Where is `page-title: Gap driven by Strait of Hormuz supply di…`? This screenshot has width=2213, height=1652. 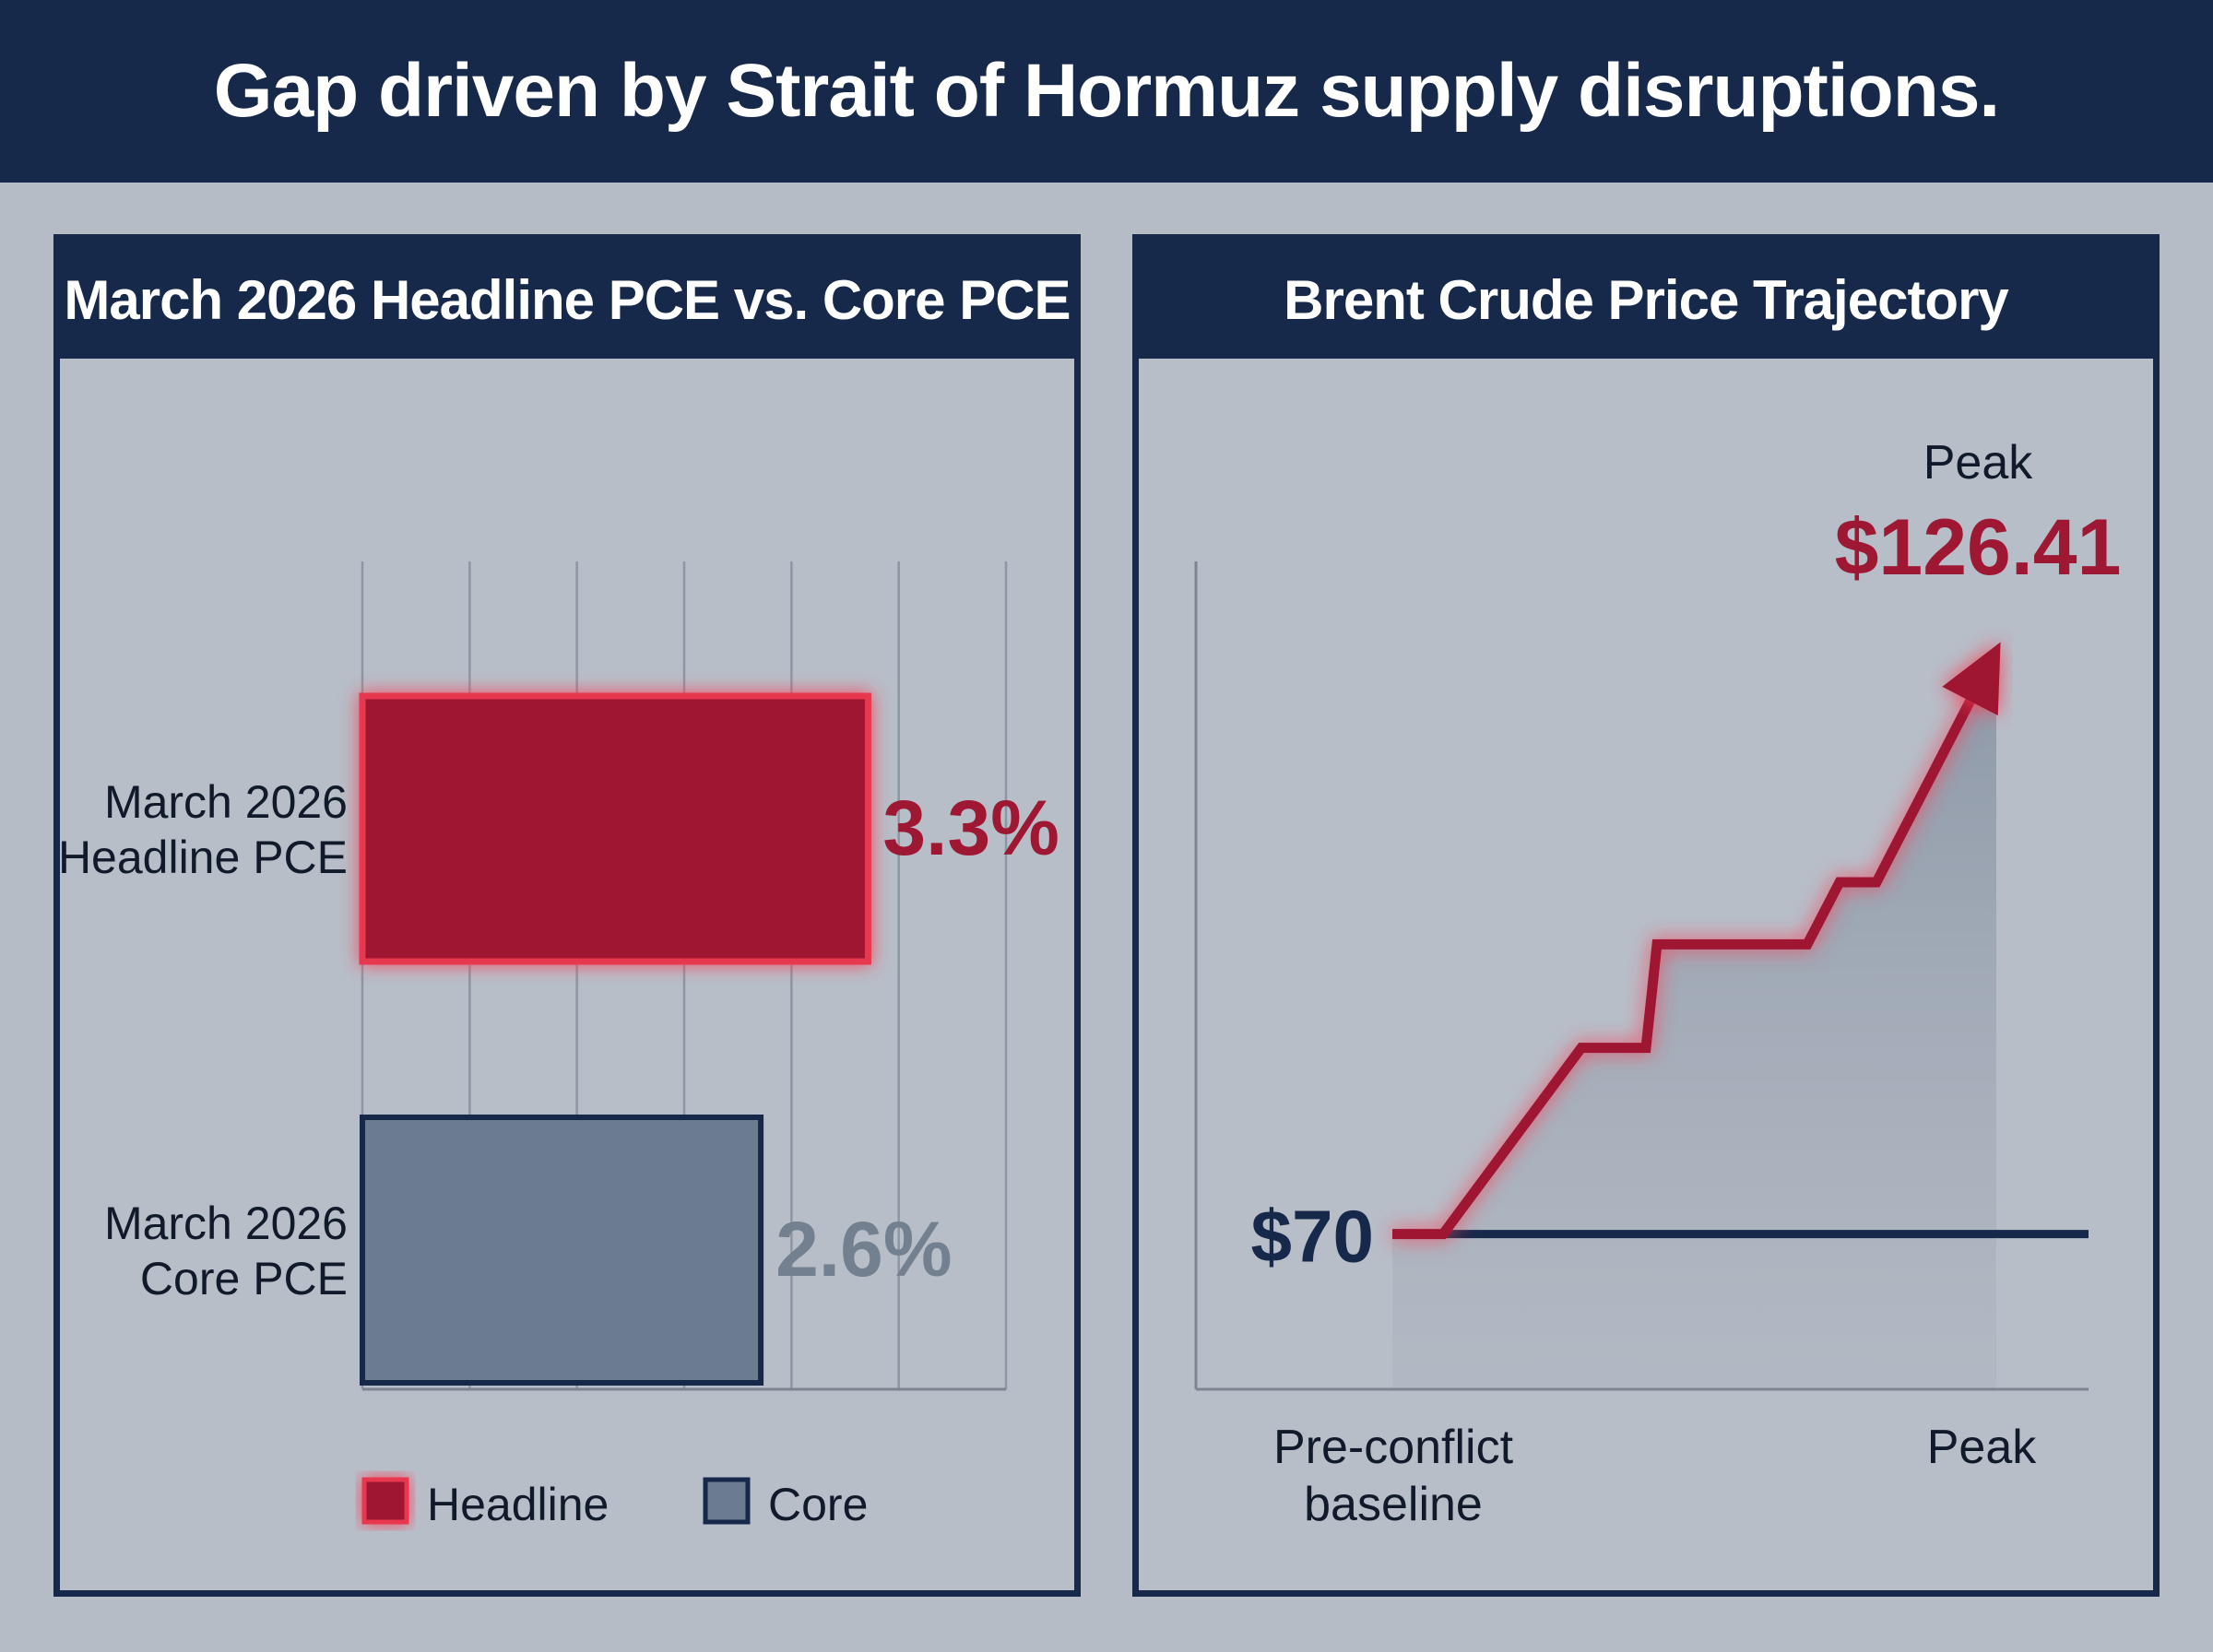
page-title: Gap driven by Strait of Hormuz supply di… is located at coordinates (1106, 91).